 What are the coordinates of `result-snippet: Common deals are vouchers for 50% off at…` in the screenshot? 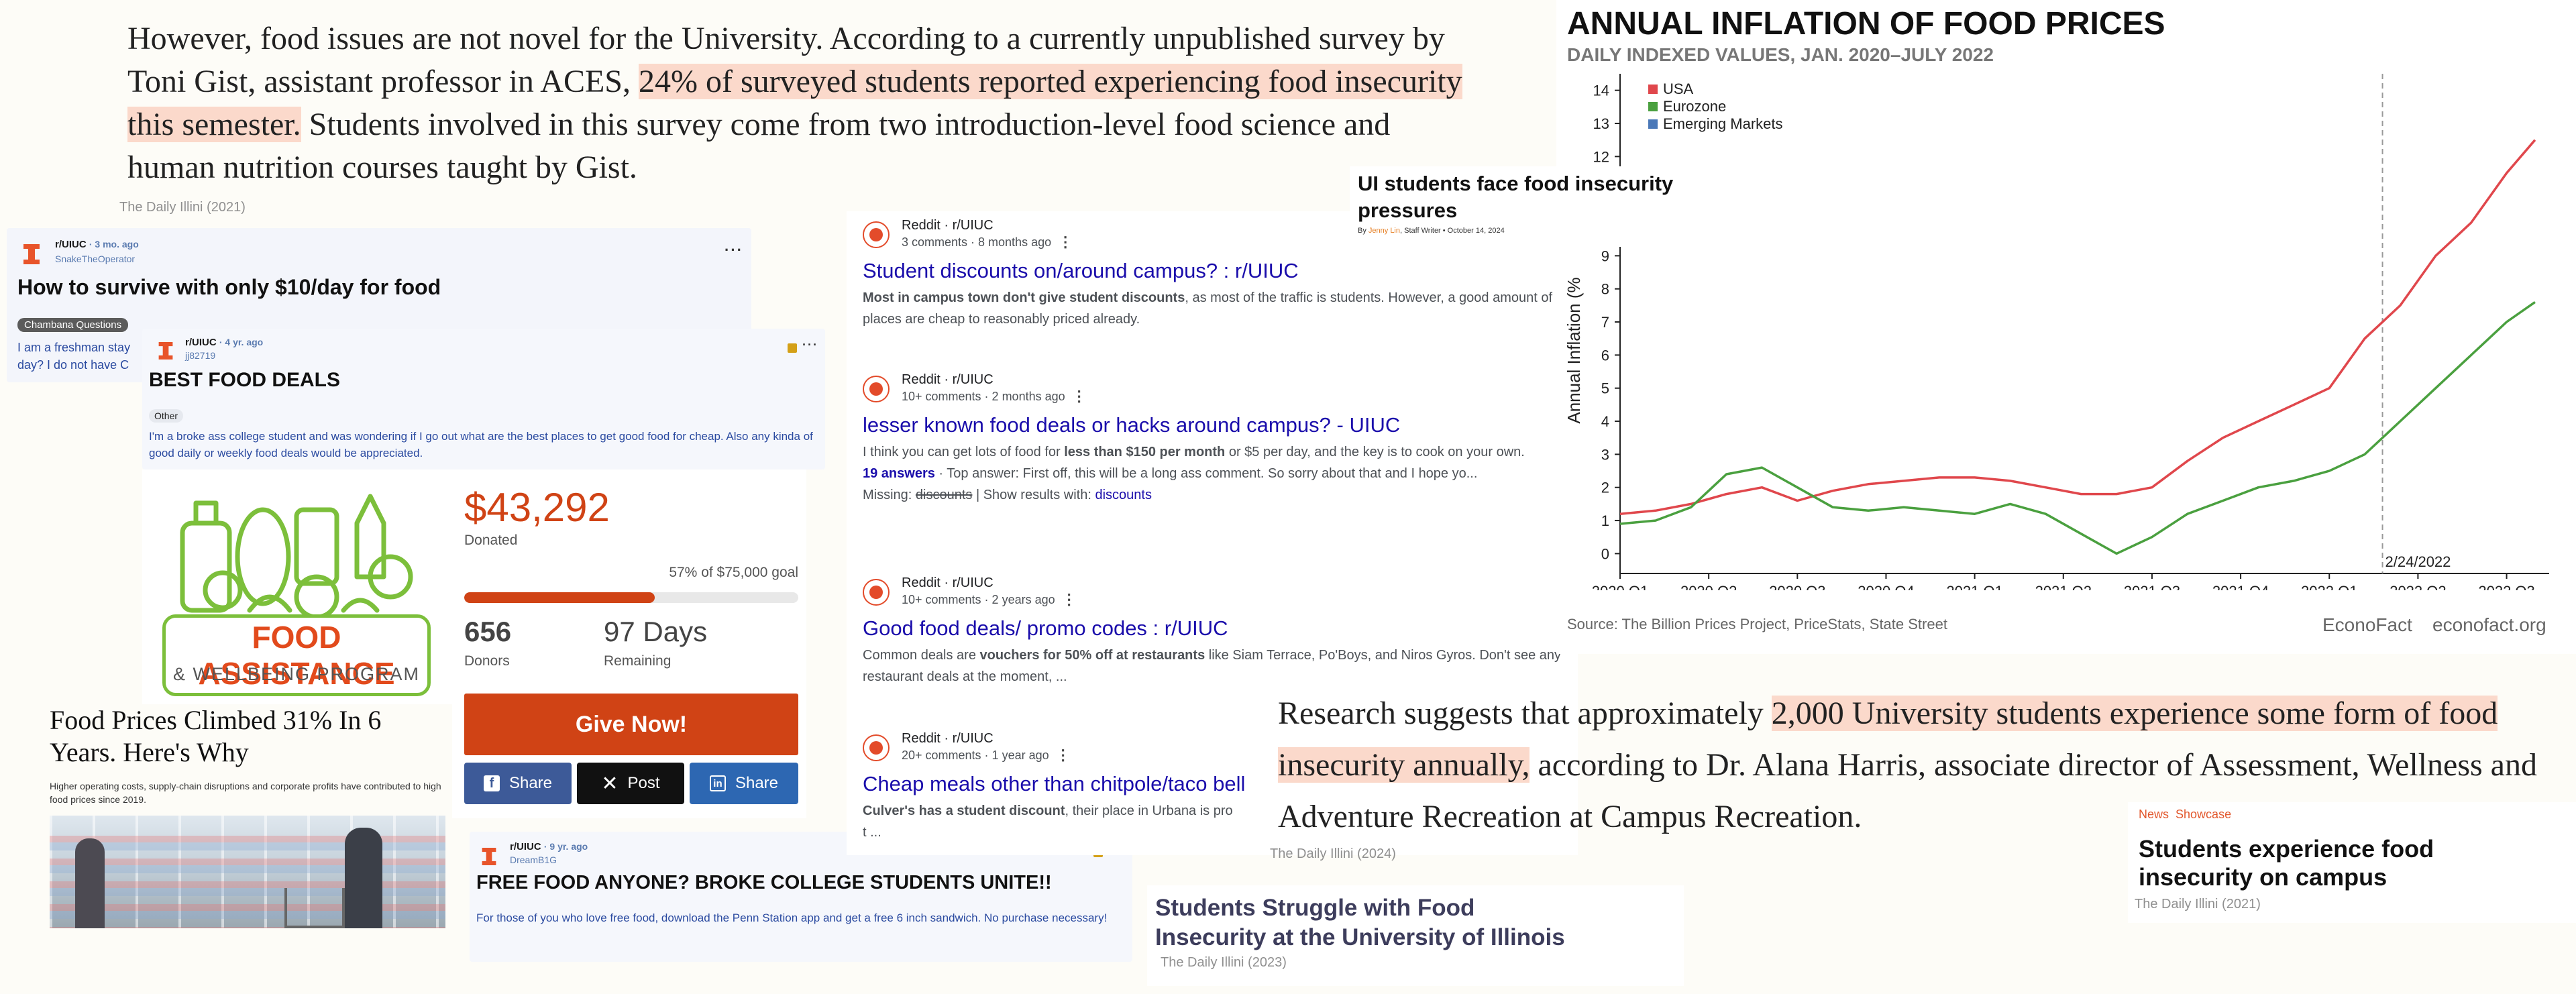 It's located at (1212, 666).